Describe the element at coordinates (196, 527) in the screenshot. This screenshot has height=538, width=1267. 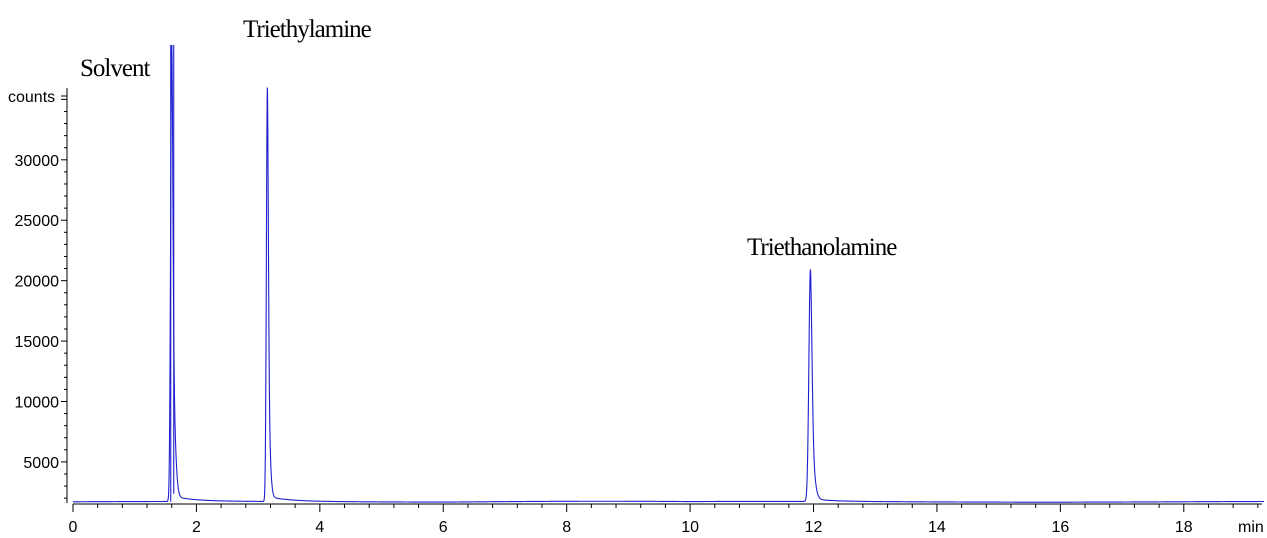
I see `x-tick-label: 2` at that location.